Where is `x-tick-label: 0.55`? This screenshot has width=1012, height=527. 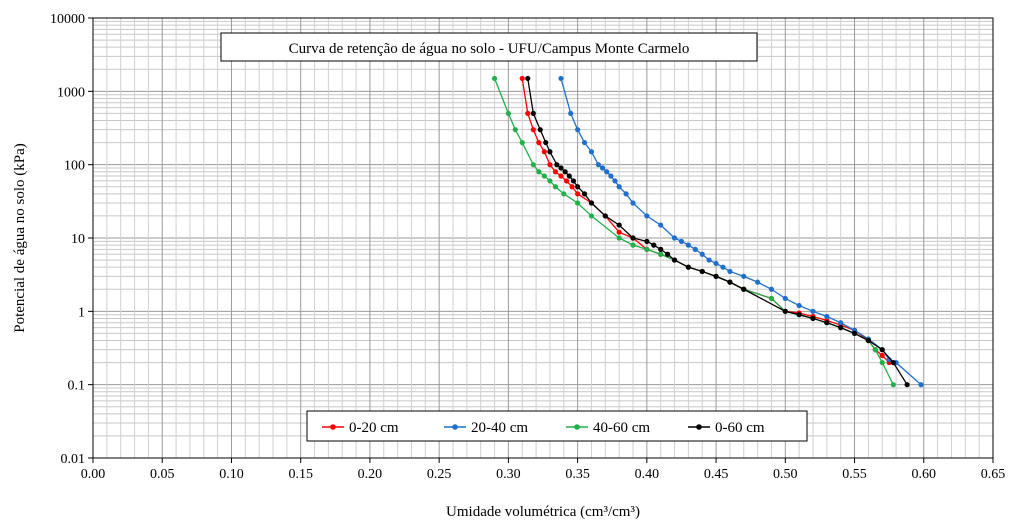 x-tick-label: 0.55 is located at coordinates (854, 474).